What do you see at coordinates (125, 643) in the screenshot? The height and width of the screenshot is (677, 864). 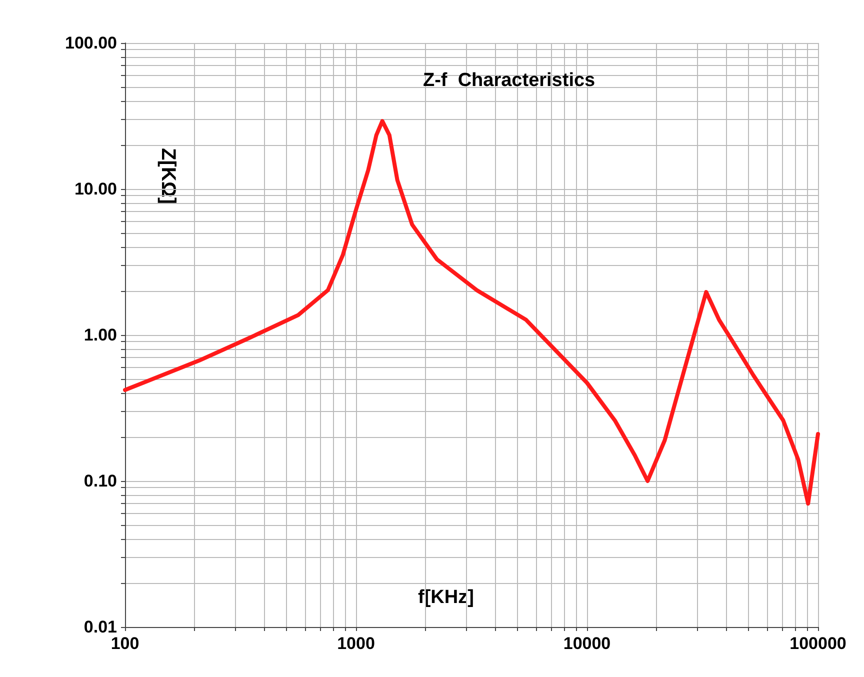 I see `x-tick-label: 100` at bounding box center [125, 643].